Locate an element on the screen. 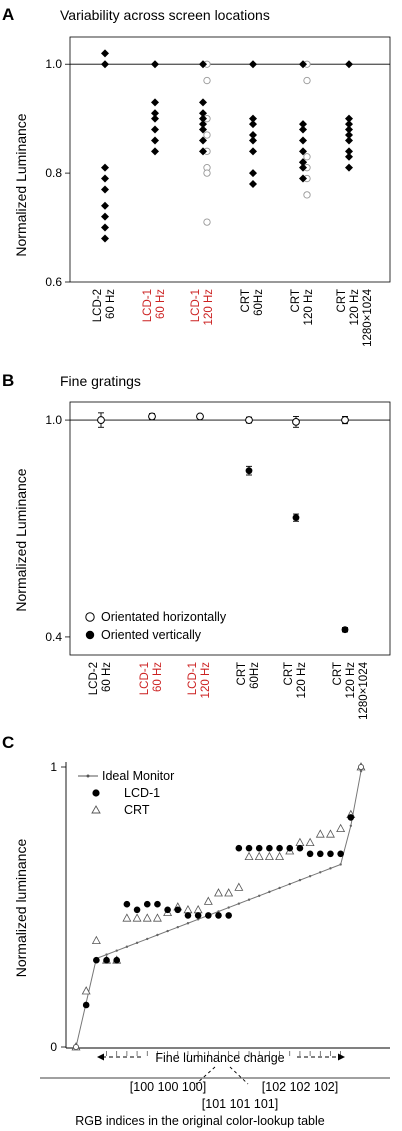  category-label-line: 60Hz is located at coordinates (259, 302).